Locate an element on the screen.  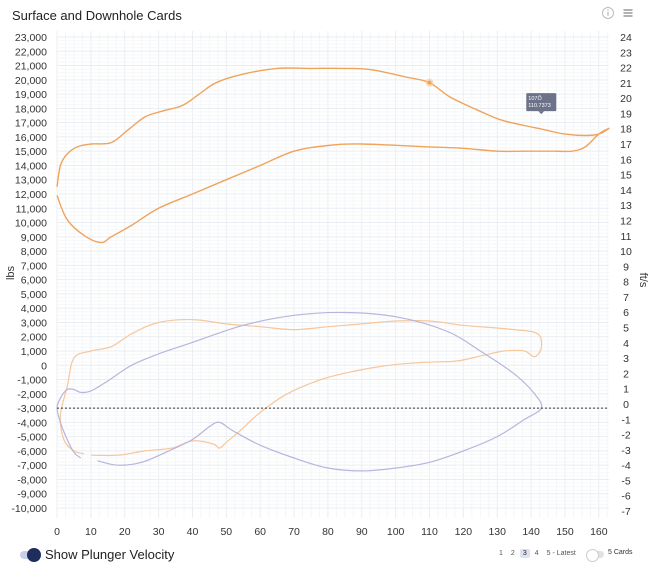
x-tick-label: 140 is located at coordinates (531, 532).